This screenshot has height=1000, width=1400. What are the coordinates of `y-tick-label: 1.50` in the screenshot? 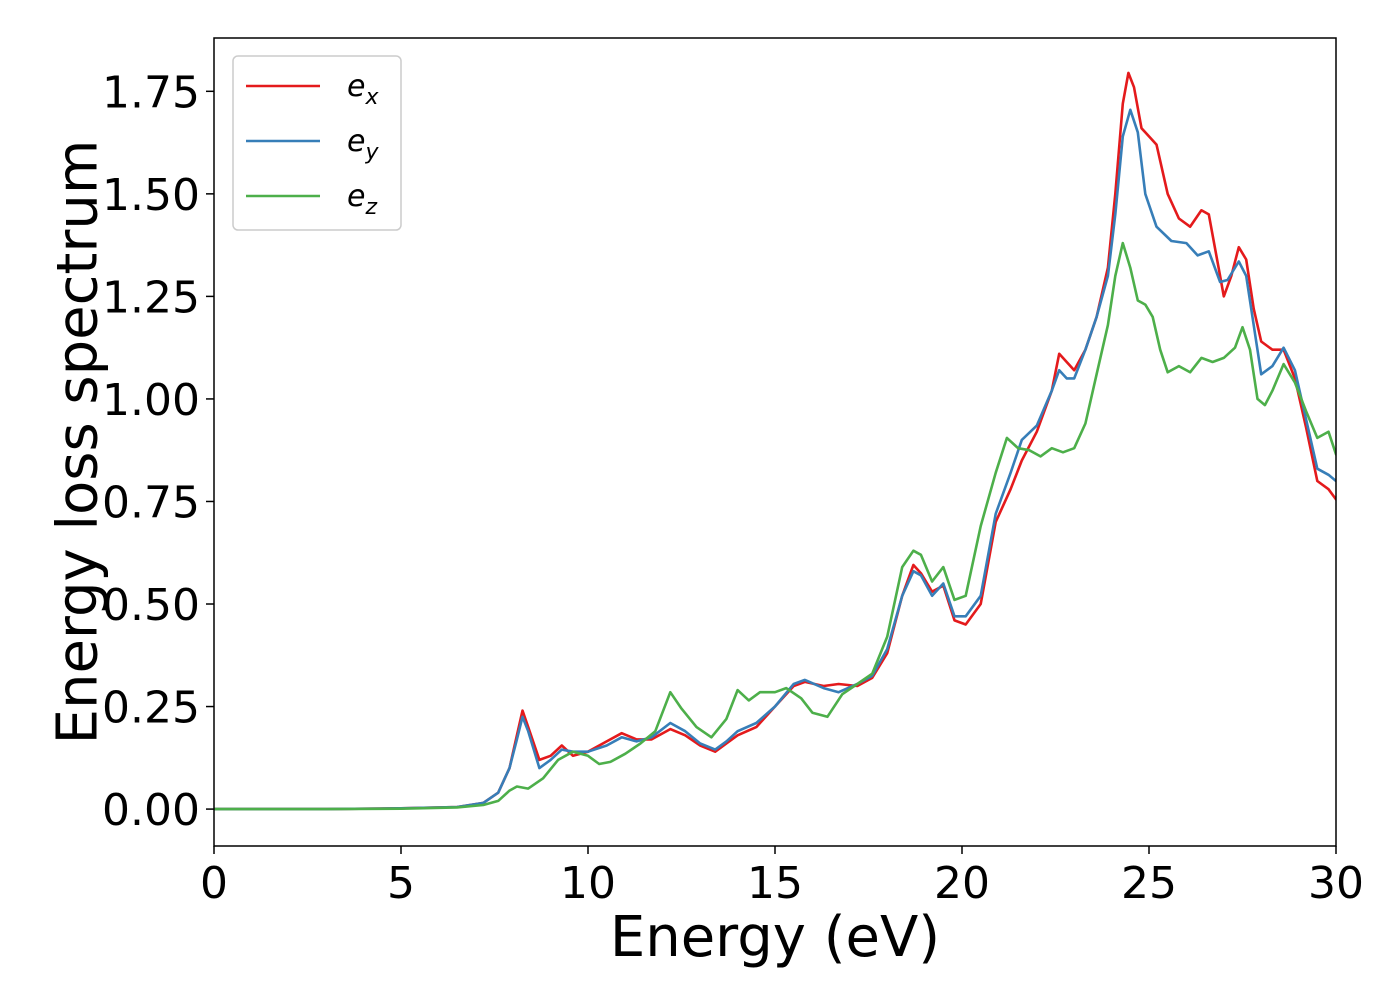 It's located at (151, 195).